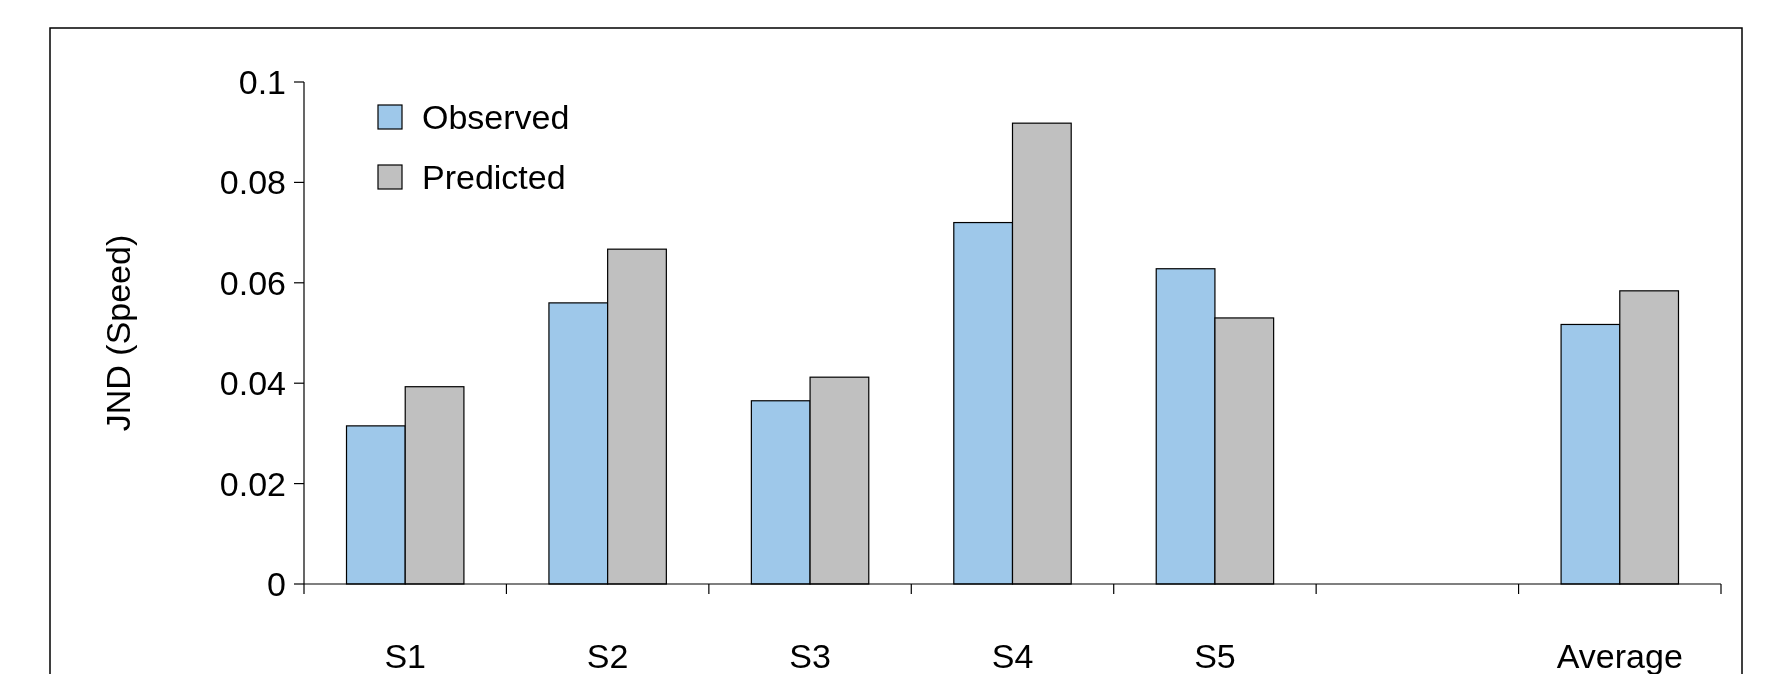 The width and height of the screenshot is (1778, 674). What do you see at coordinates (252, 282) in the screenshot?
I see `y-tick-label: 0.06` at bounding box center [252, 282].